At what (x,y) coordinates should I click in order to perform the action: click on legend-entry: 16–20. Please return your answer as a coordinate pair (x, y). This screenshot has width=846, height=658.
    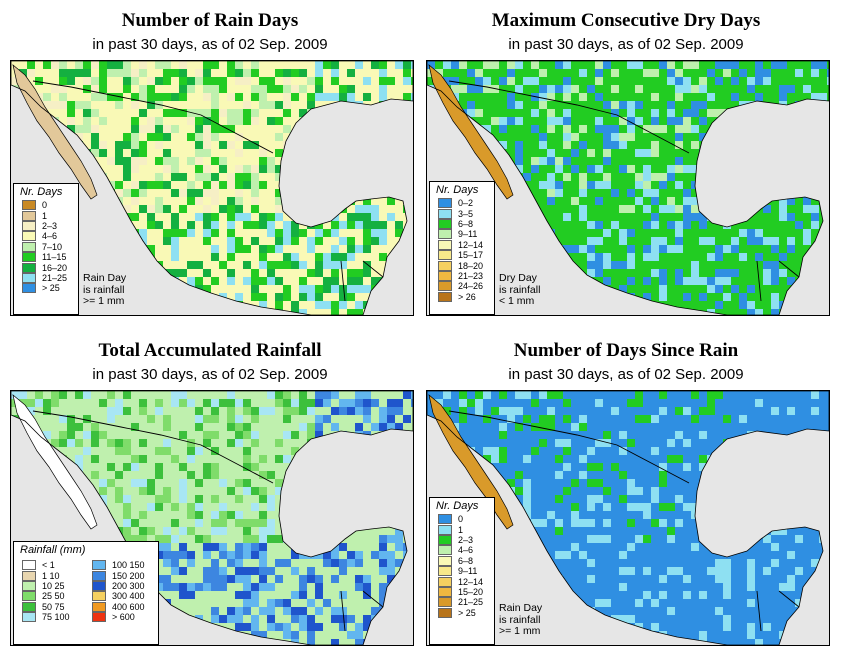
    Looking at the image, I should click on (46, 267).